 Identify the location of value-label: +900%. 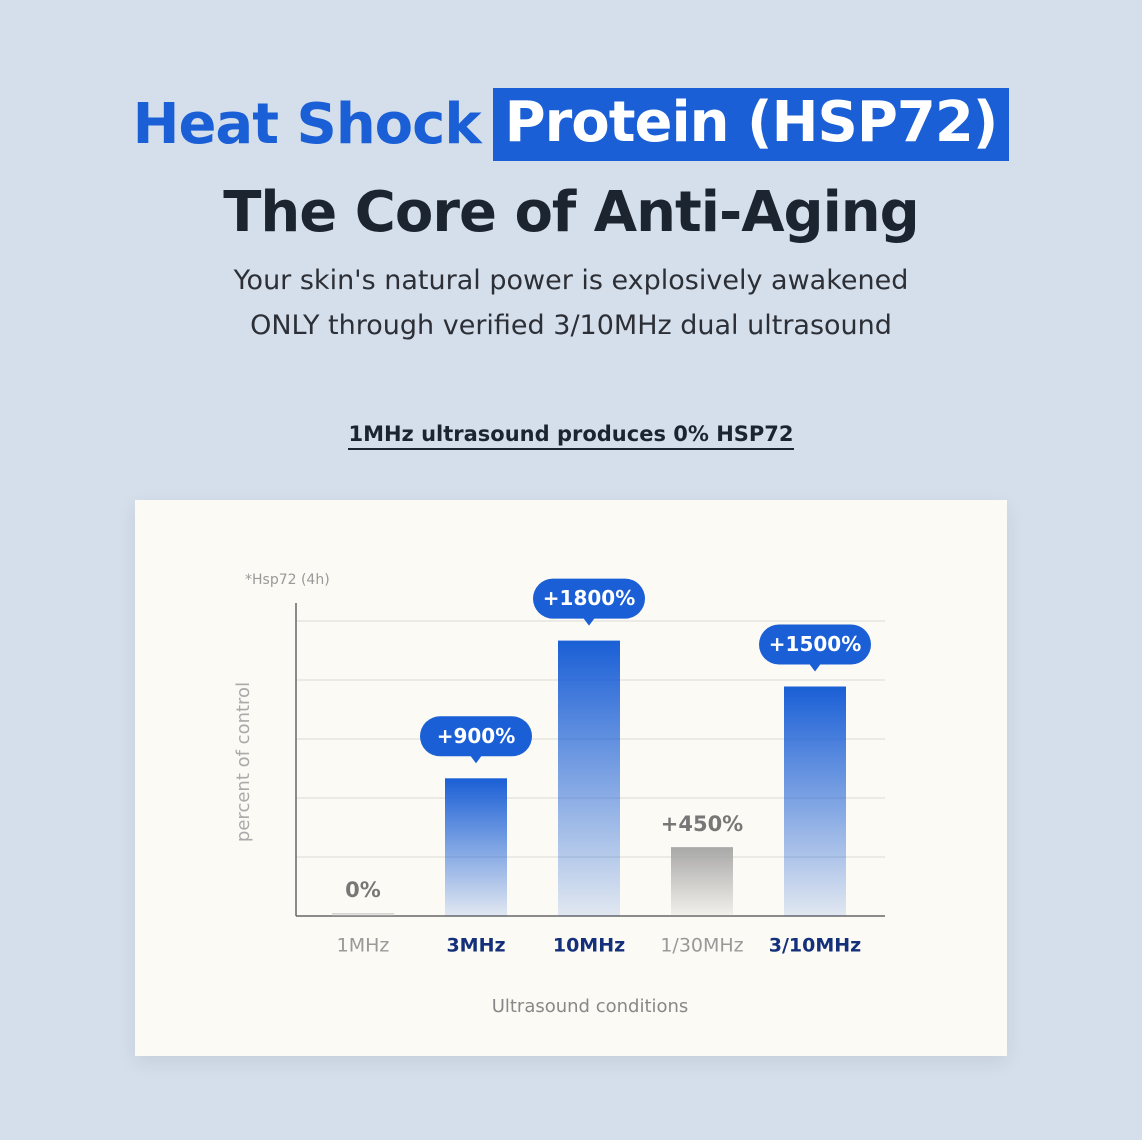
(476, 736).